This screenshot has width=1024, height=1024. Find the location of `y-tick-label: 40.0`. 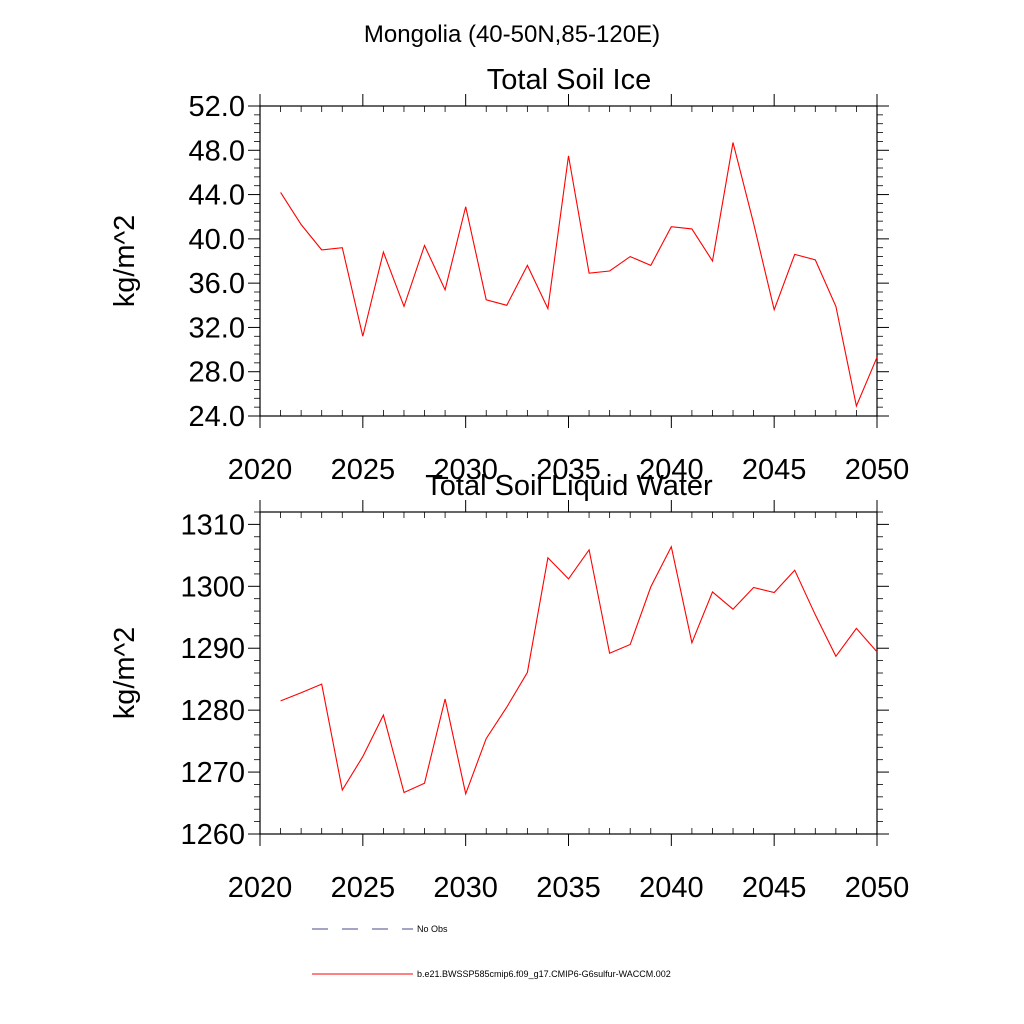

y-tick-label: 40.0 is located at coordinates (217, 240).